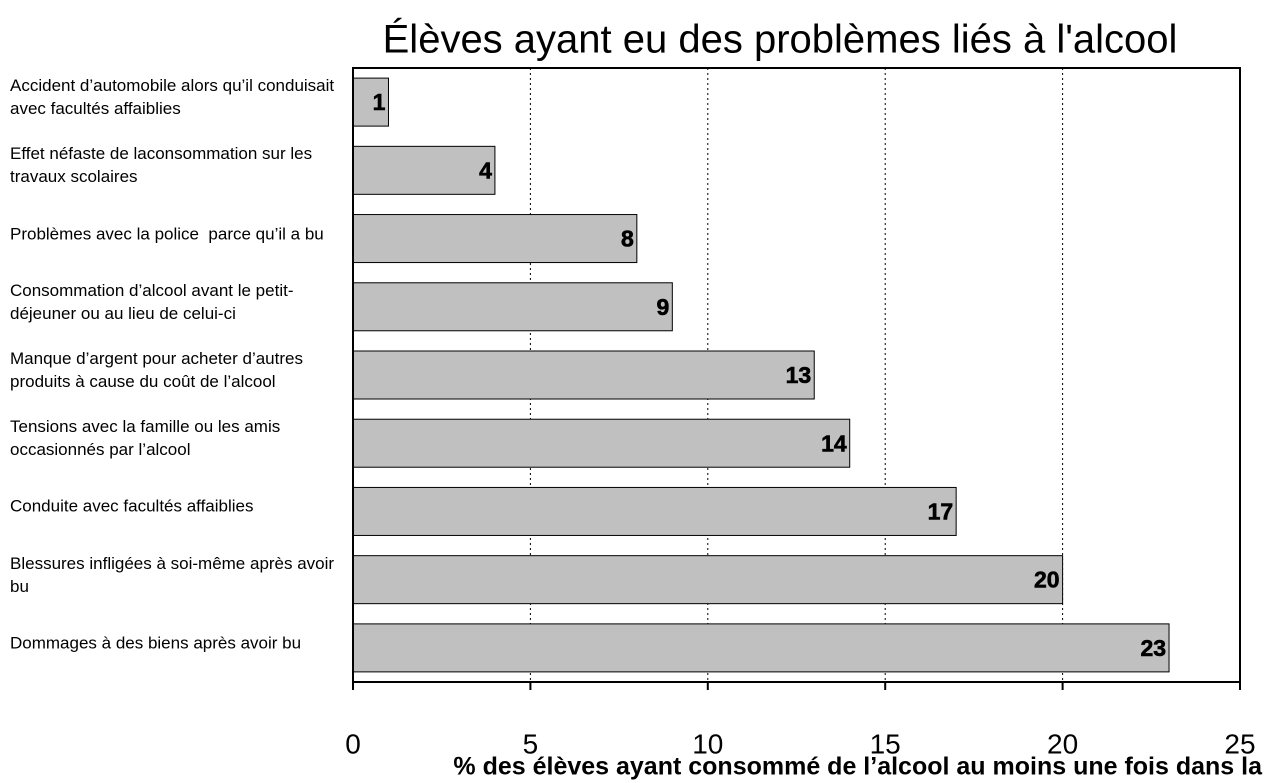 The width and height of the screenshot is (1266, 783). I want to click on data-label: 8, so click(627, 239).